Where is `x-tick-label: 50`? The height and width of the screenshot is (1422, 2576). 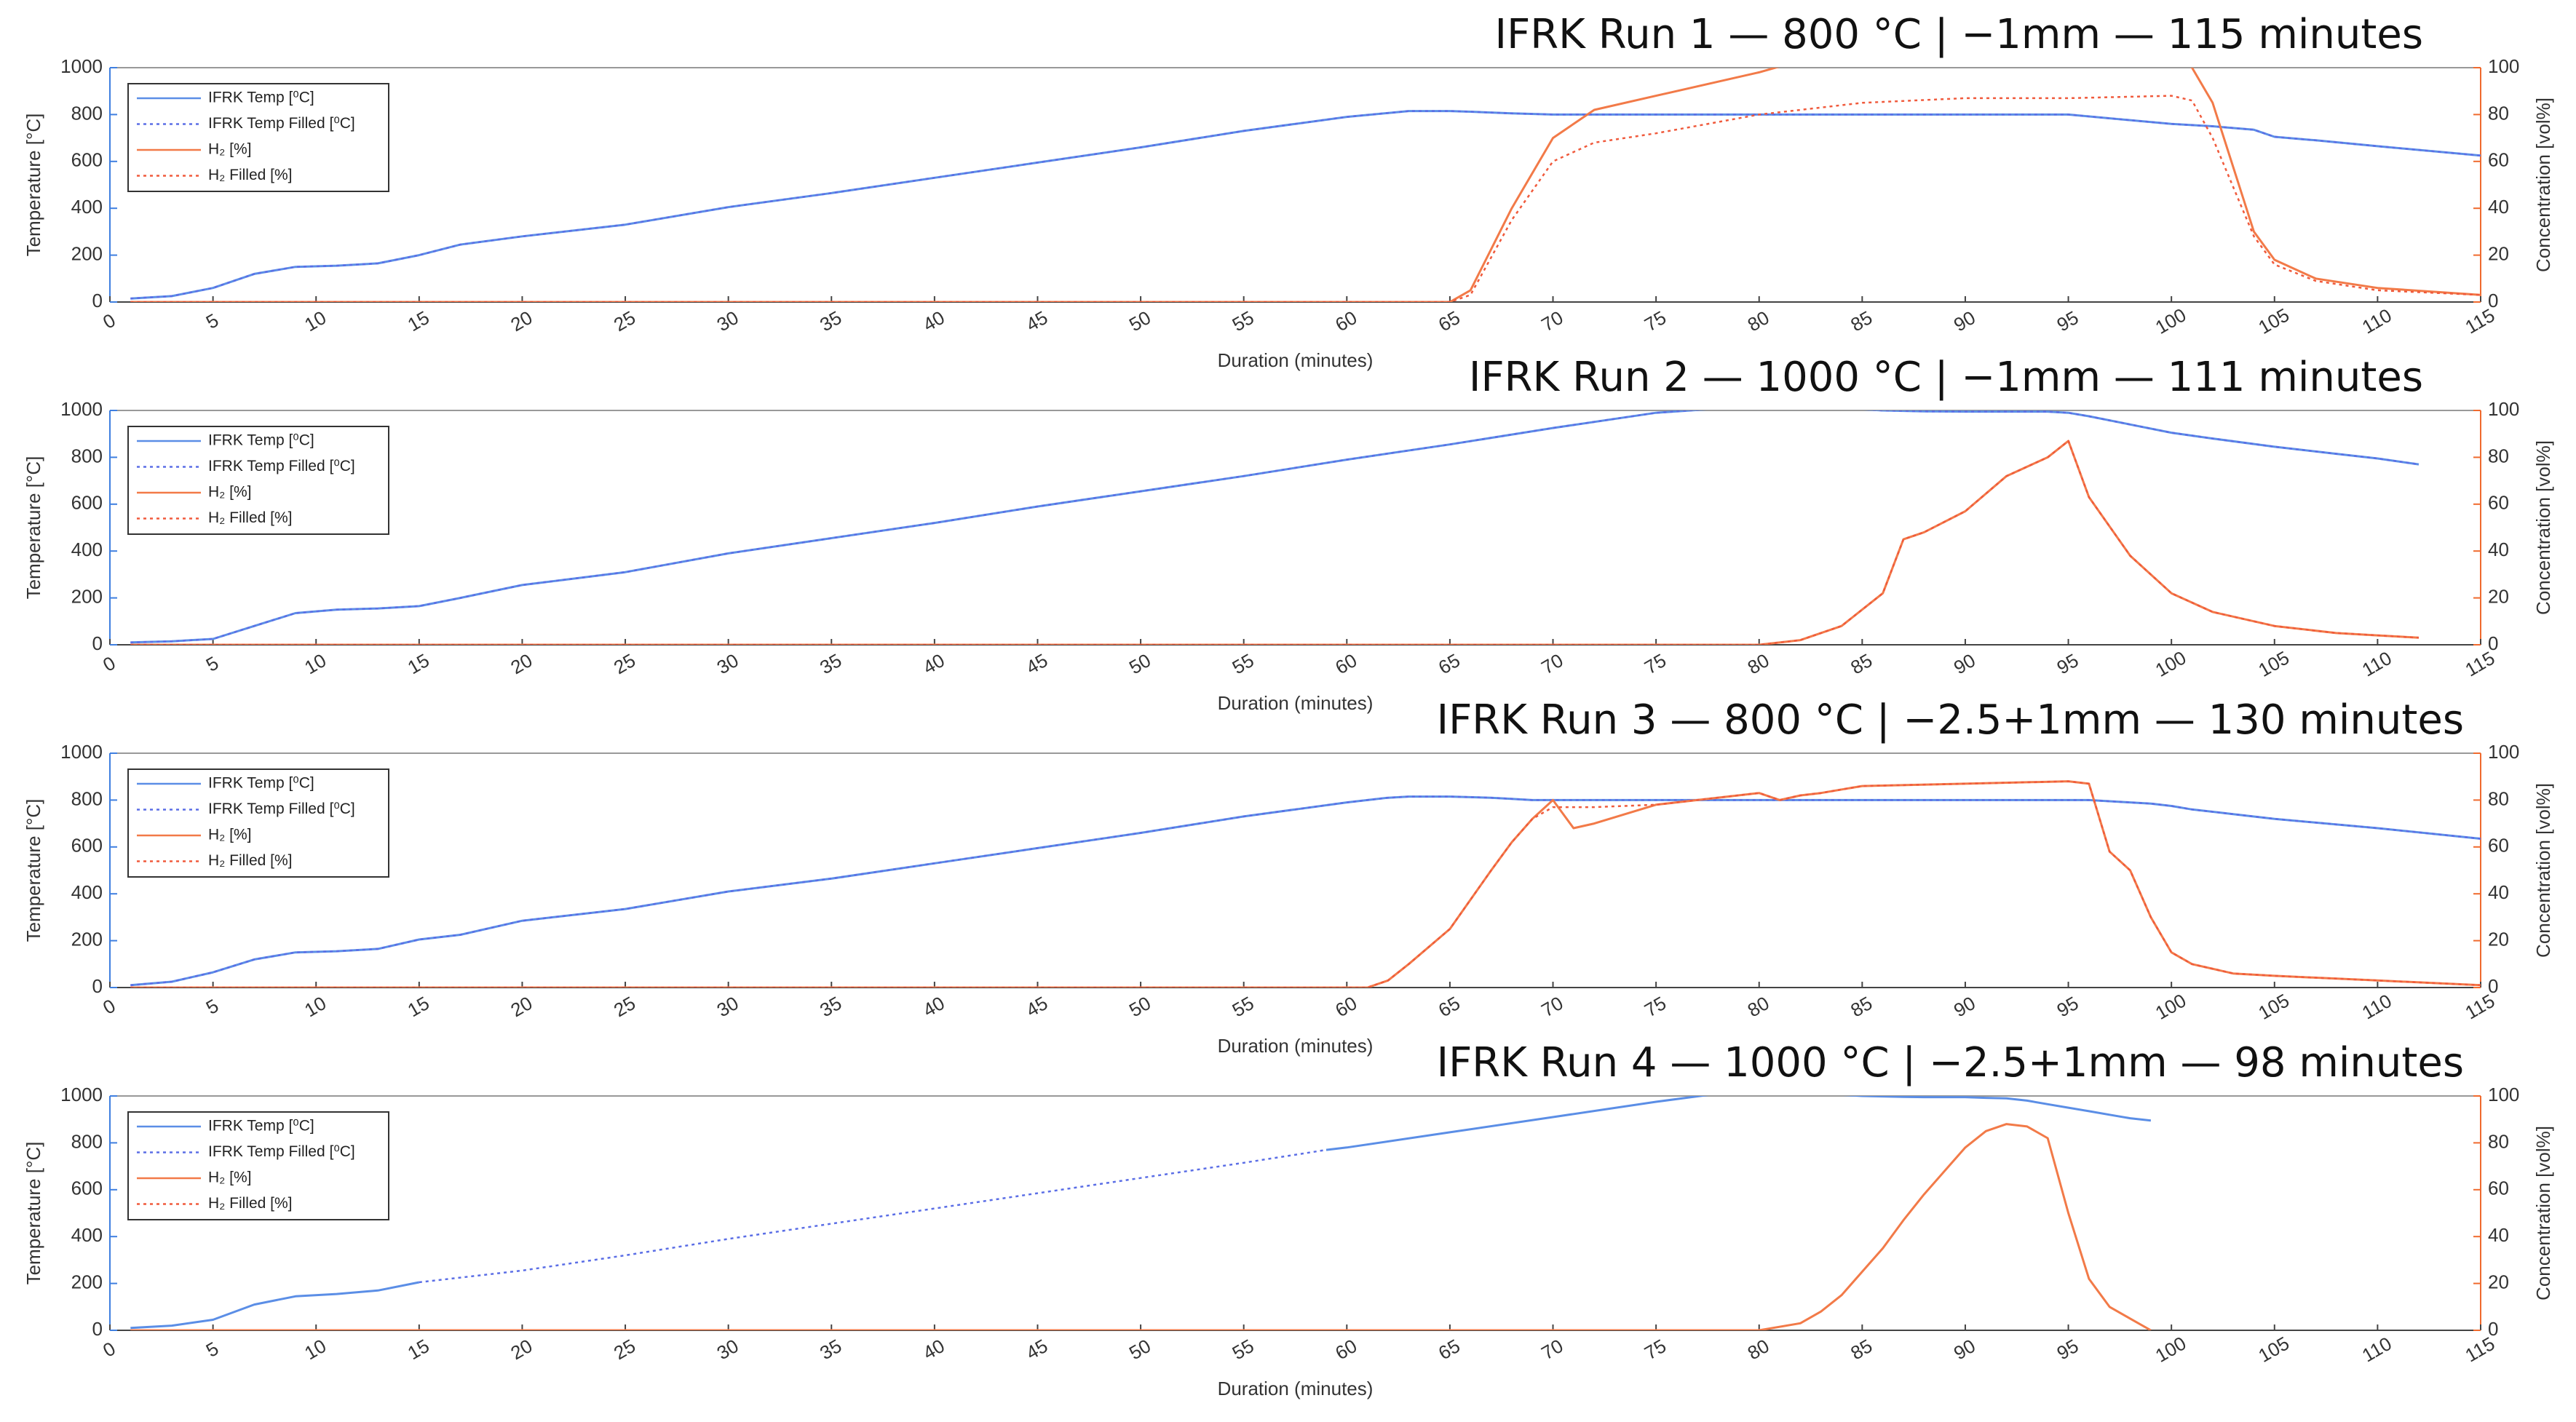
x-tick-label: 50 is located at coordinates (1139, 1007).